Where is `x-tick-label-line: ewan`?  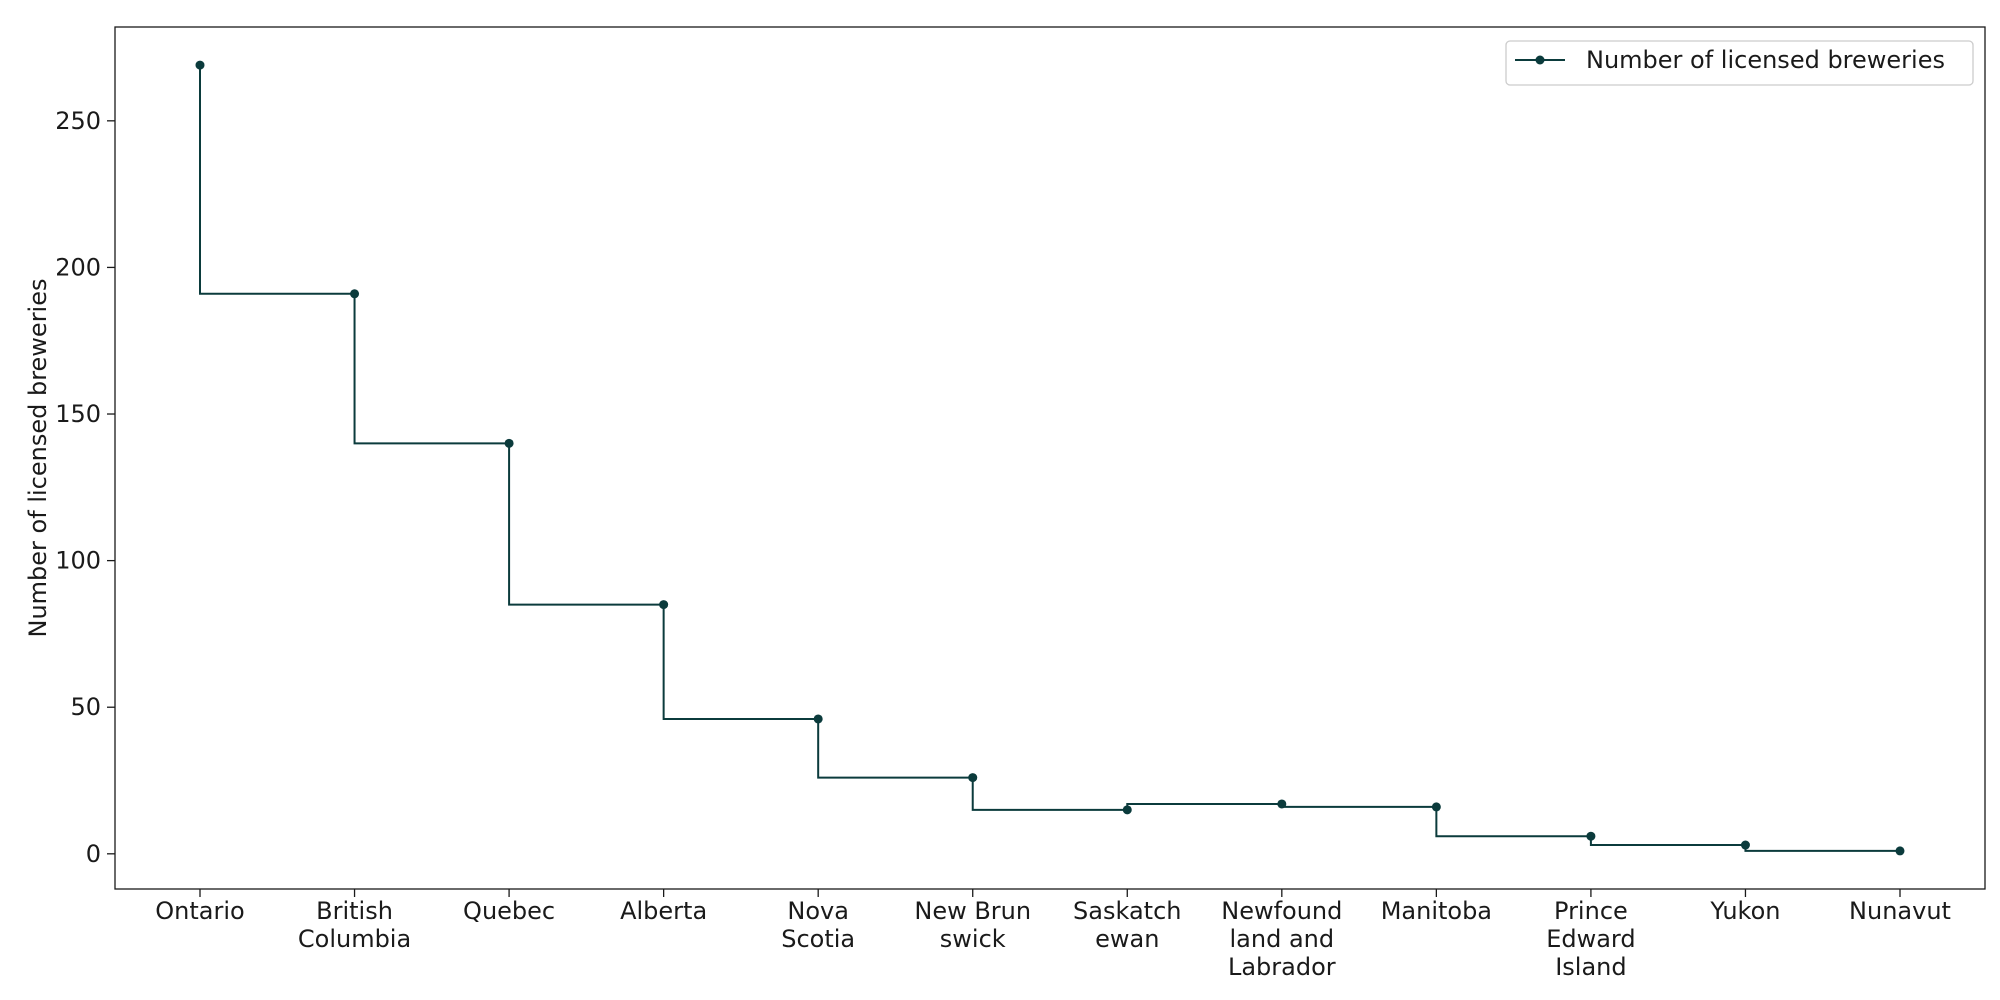
x-tick-label-line: ewan is located at coordinates (1127, 939).